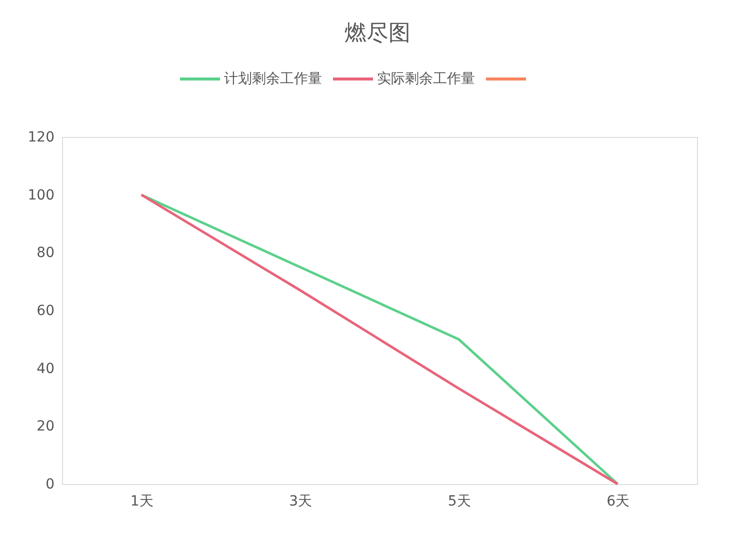 Image resolution: width=730 pixels, height=555 pixels. What do you see at coordinates (45, 253) in the screenshot?
I see `y-tick-label: 80` at bounding box center [45, 253].